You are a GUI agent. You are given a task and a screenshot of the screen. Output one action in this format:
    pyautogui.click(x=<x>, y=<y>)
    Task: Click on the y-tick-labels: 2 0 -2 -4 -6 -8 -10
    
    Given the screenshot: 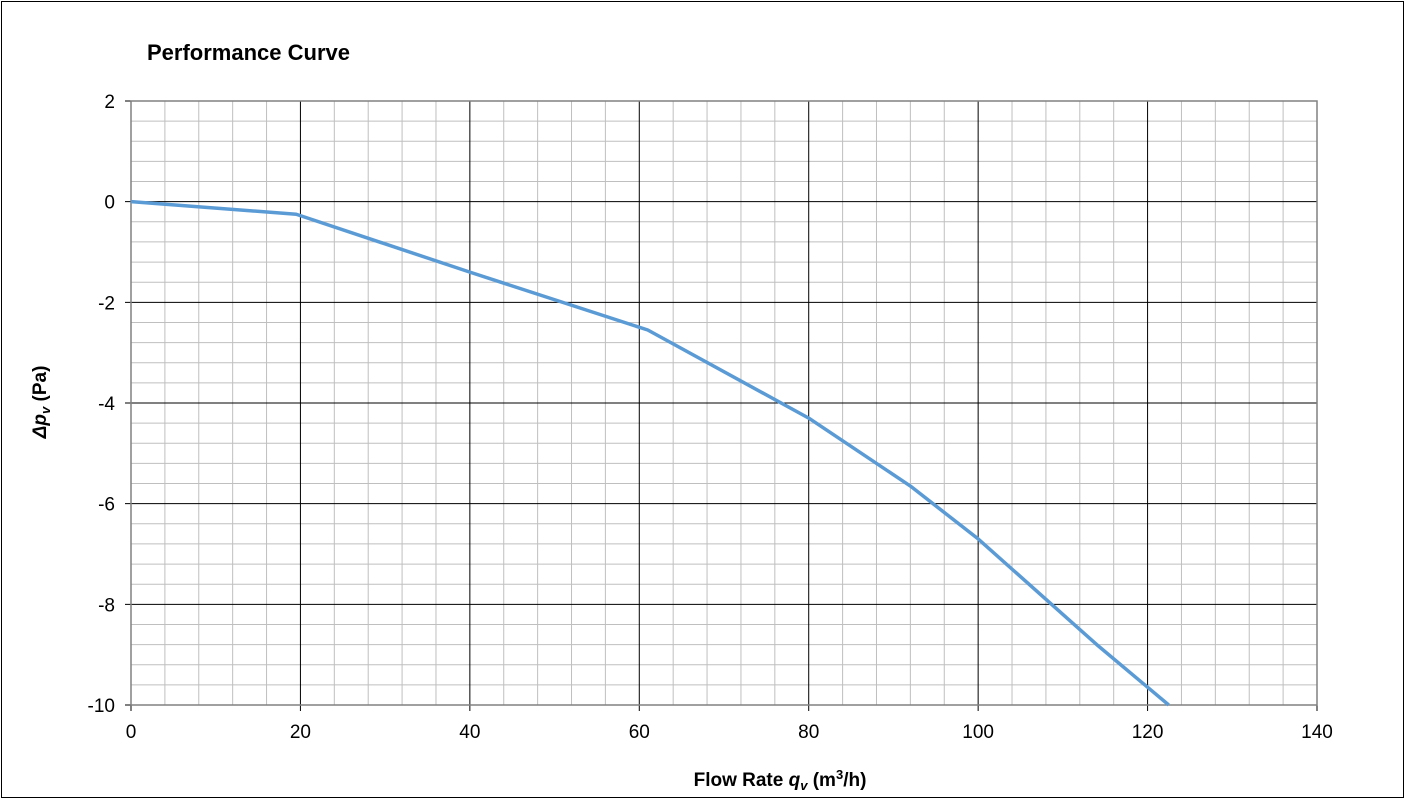 What is the action you would take?
    pyautogui.click(x=102, y=404)
    